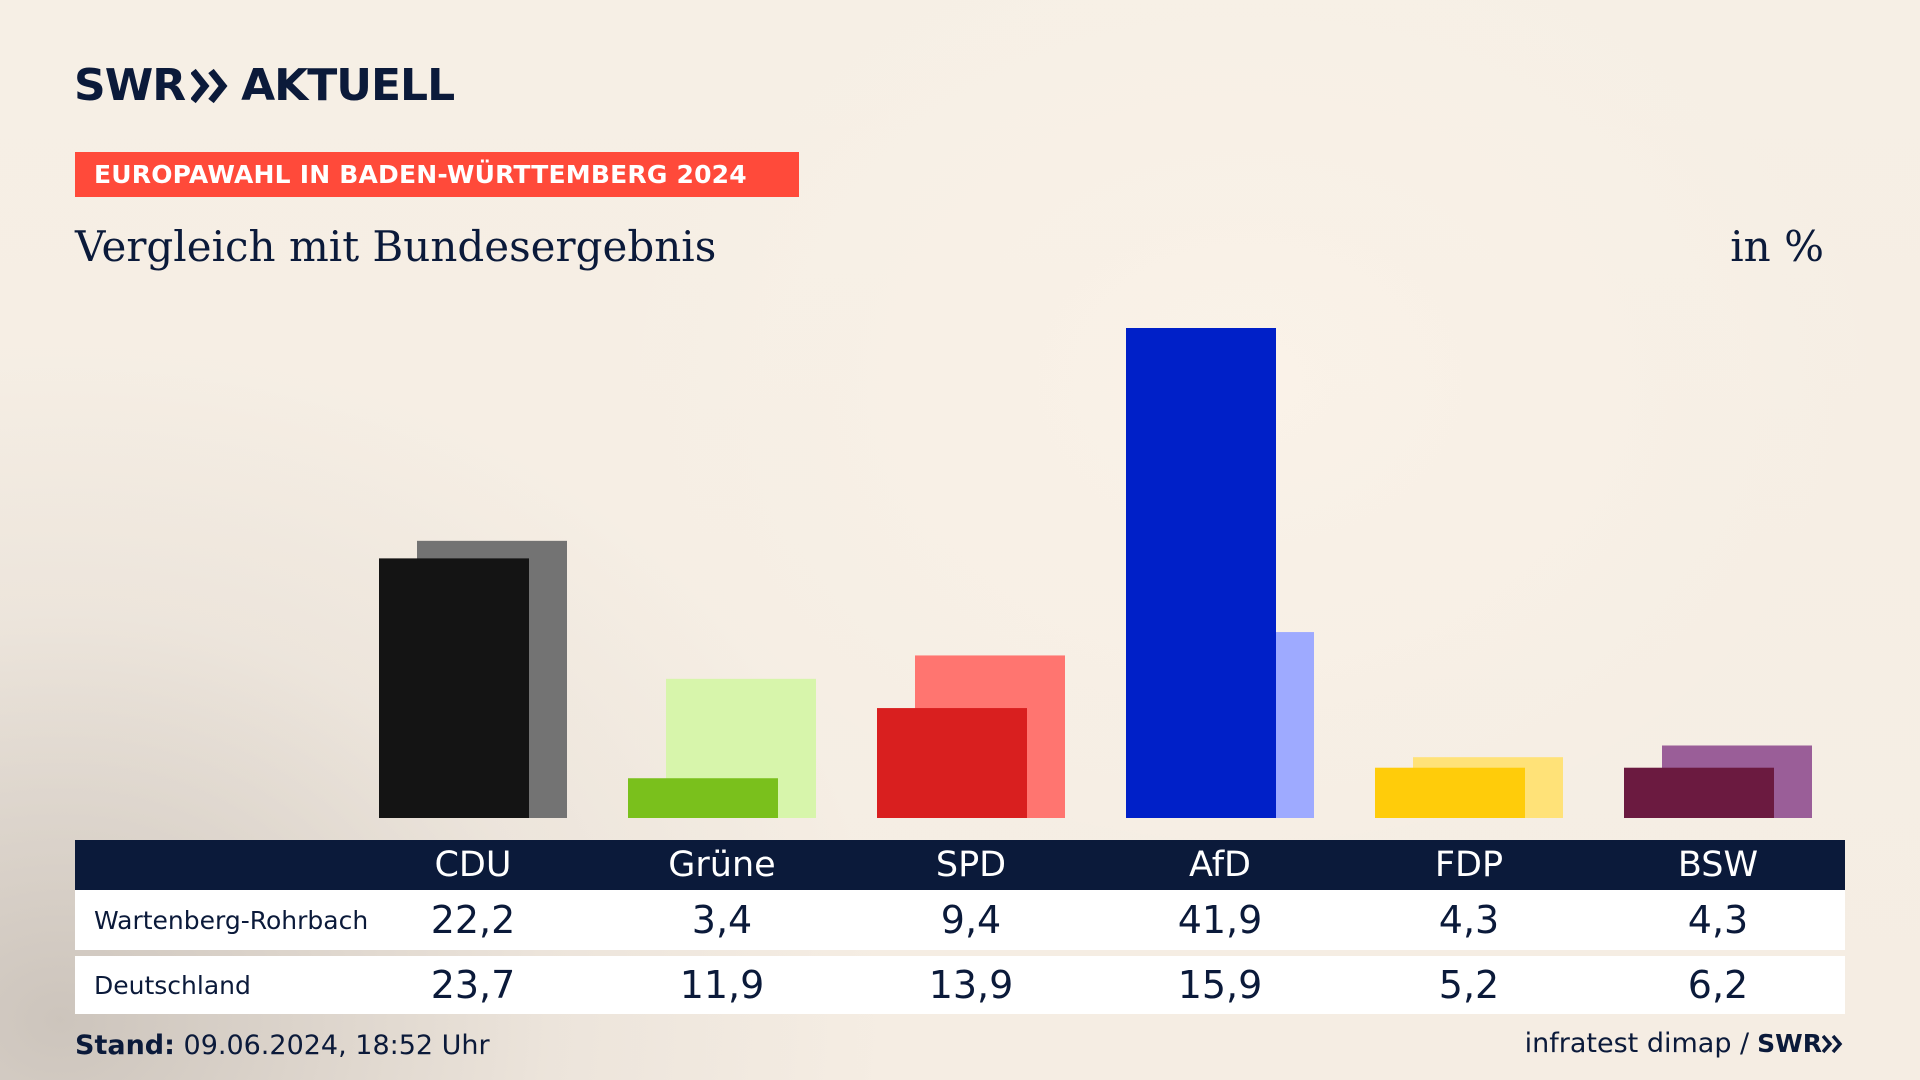  I want to click on timestamp: Stand: 09.06.2024, 18:52 Uhr, so click(282, 1045).